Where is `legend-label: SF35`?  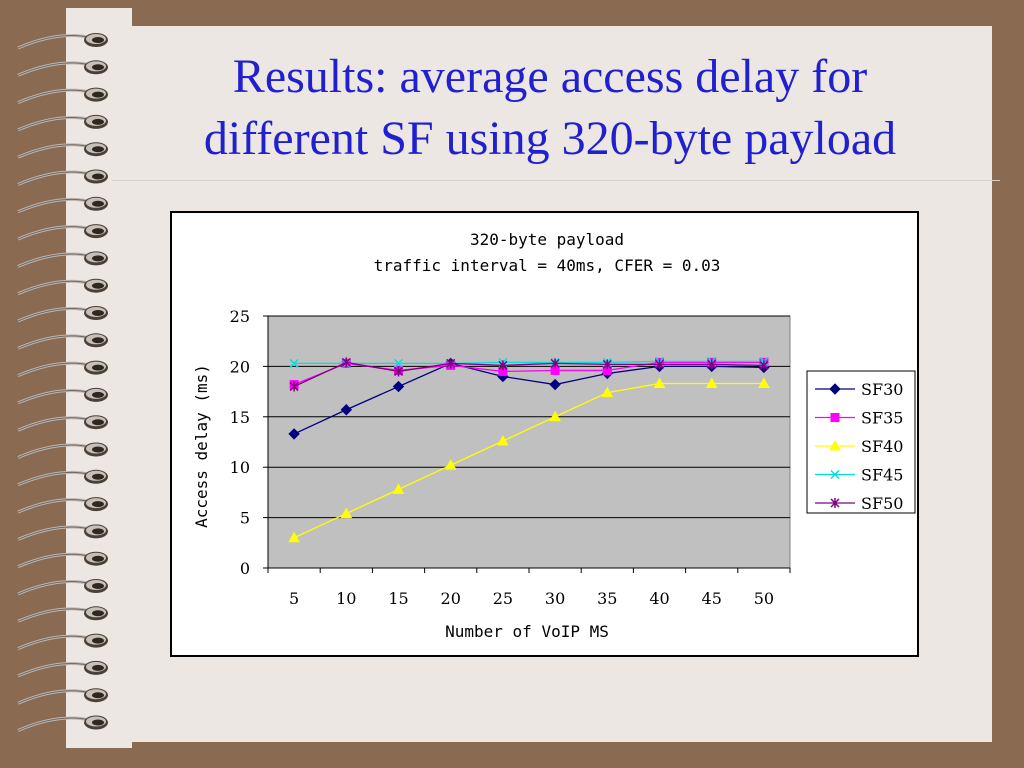 legend-label: SF35 is located at coordinates (882, 418).